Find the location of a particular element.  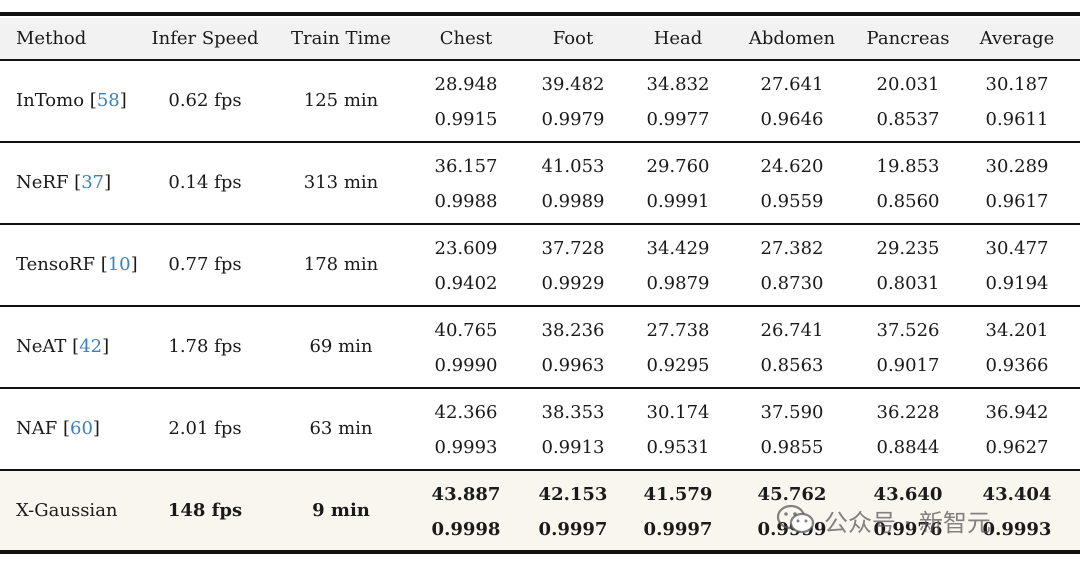

psnr-value: 29.235 is located at coordinates (908, 248).